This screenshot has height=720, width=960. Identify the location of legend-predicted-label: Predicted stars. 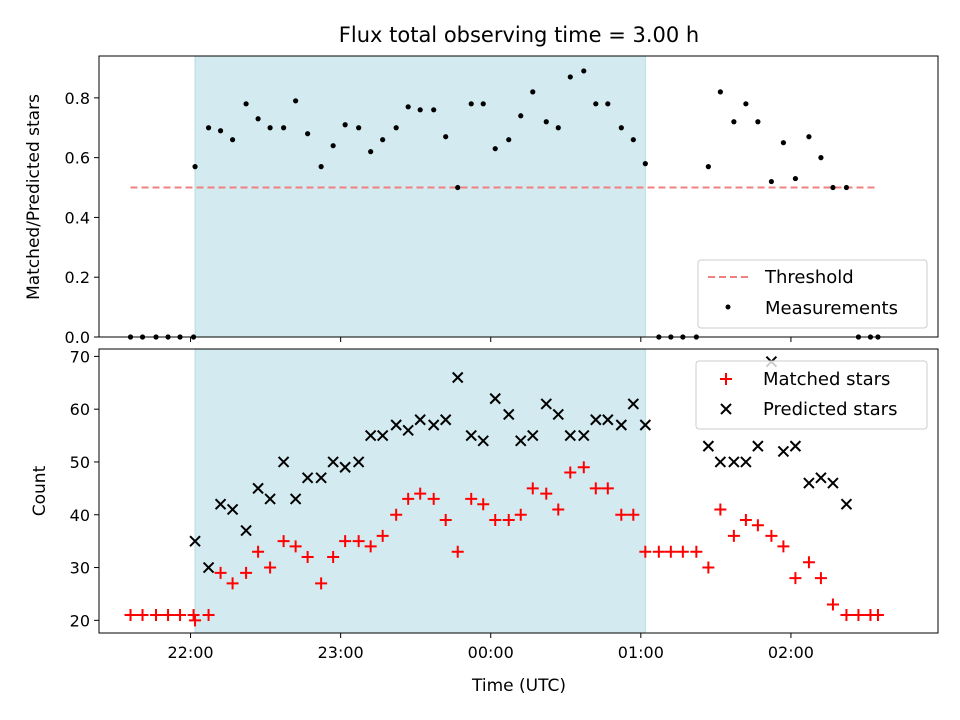
(830, 409).